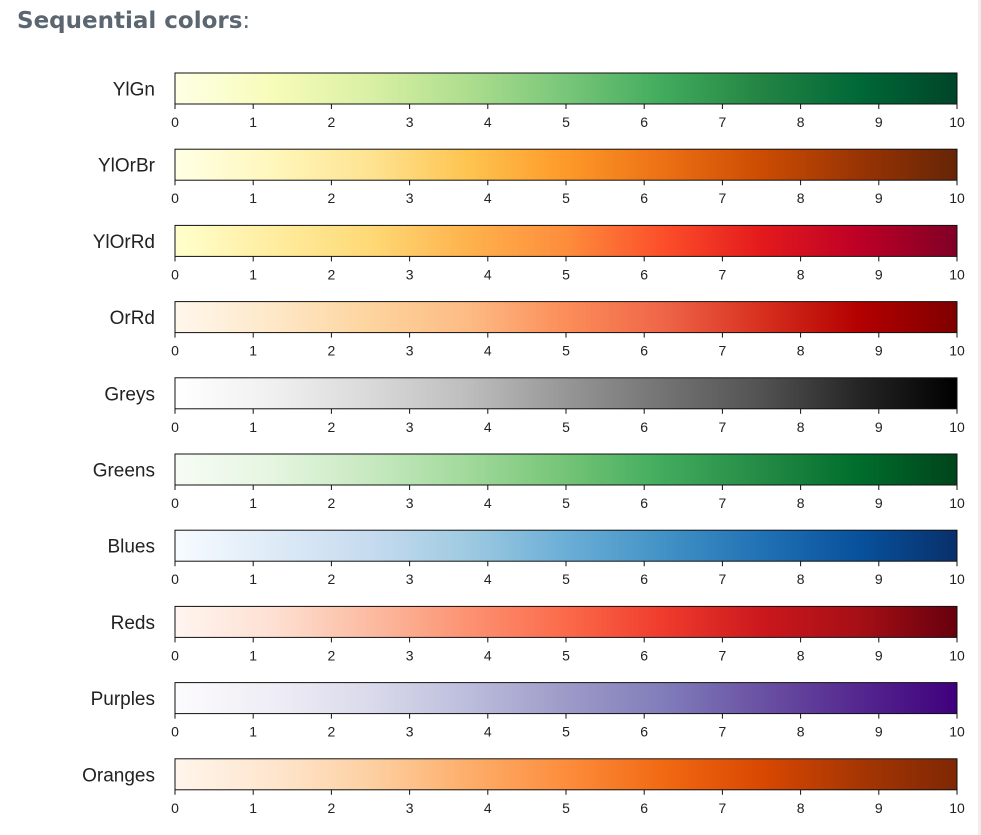 This screenshot has height=835, width=981. I want to click on tick-label-ylgn-8: 8, so click(801, 122).